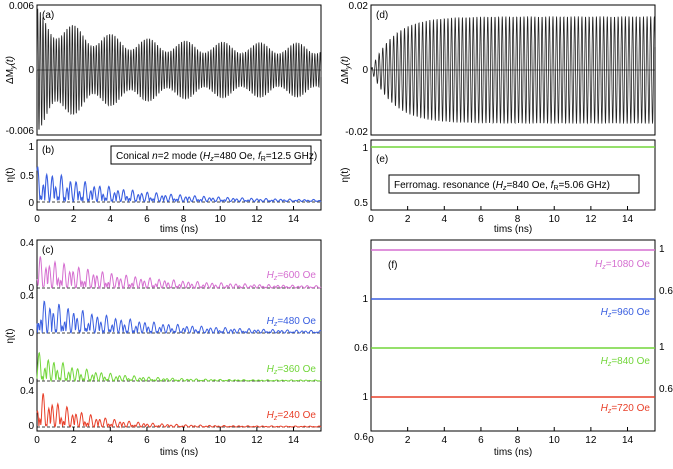 The height and width of the screenshot is (469, 673). What do you see at coordinates (501, 215) in the screenshot?
I see `panel-e-xticks: 0 2 4 6 8 10 12 14` at bounding box center [501, 215].